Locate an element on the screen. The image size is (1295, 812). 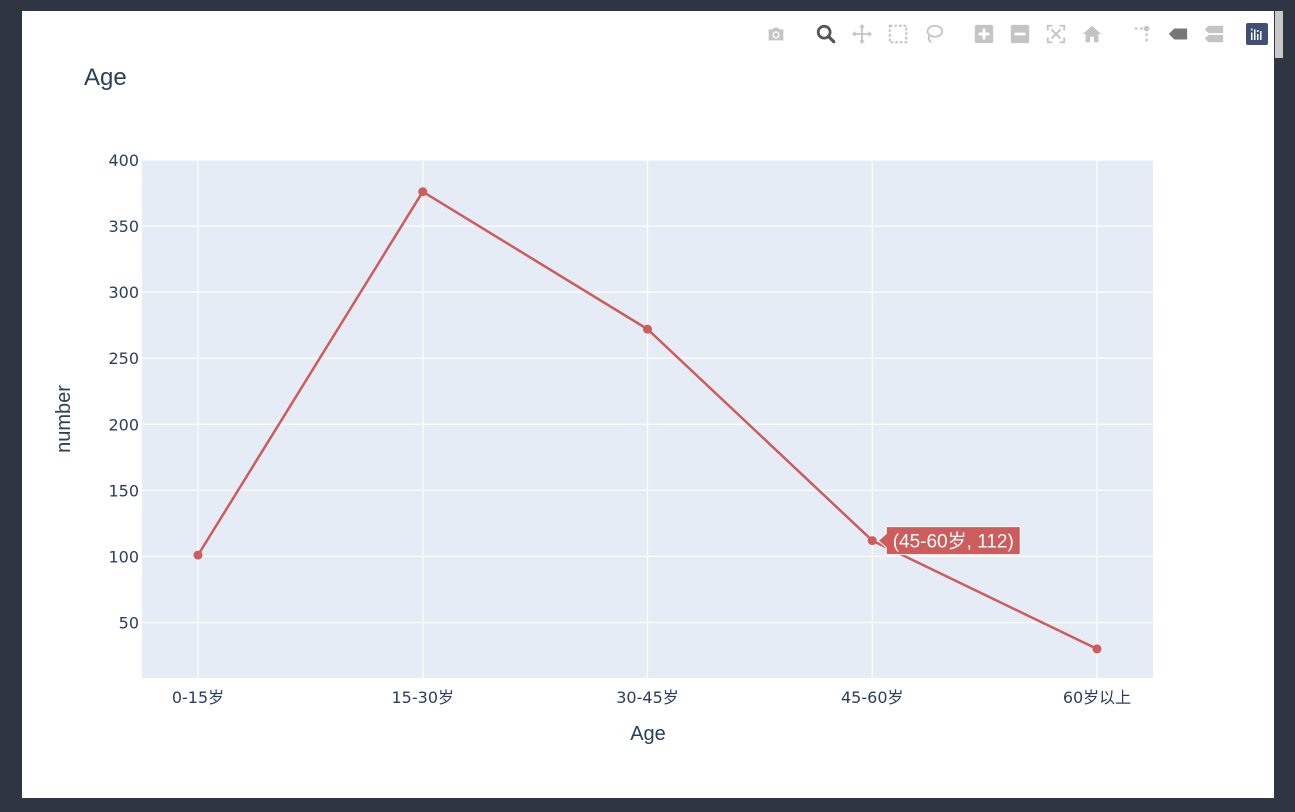
hover-compare-icon is located at coordinates (1214, 34).